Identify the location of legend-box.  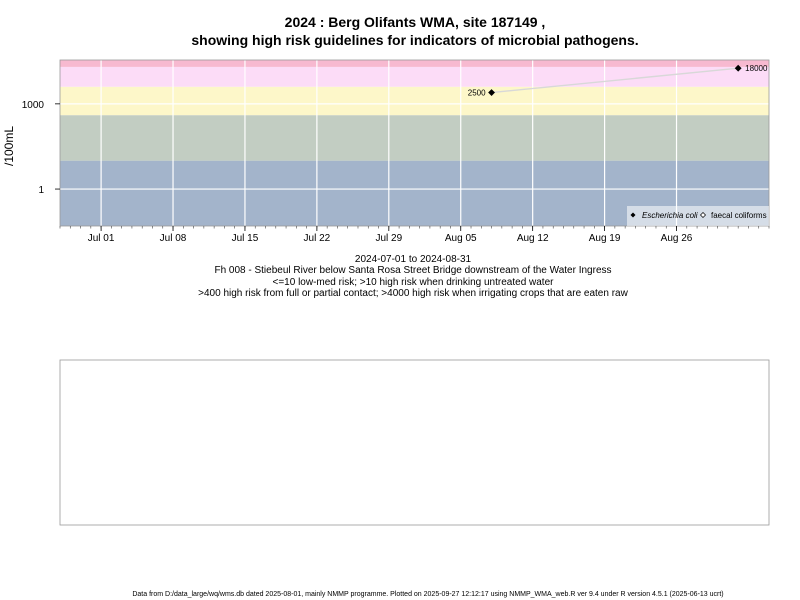
(698, 216).